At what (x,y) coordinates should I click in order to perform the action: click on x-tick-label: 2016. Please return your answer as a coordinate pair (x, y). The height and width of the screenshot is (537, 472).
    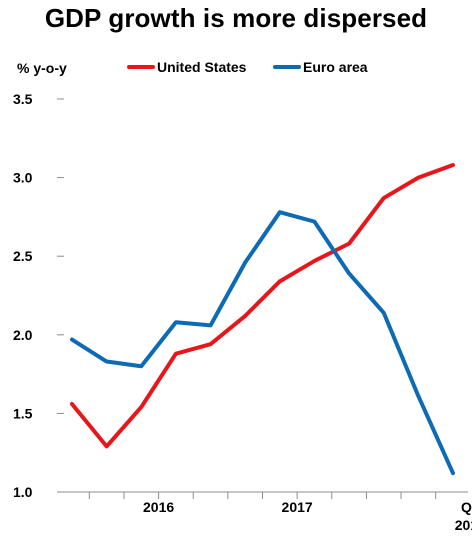
    Looking at the image, I should click on (158, 507).